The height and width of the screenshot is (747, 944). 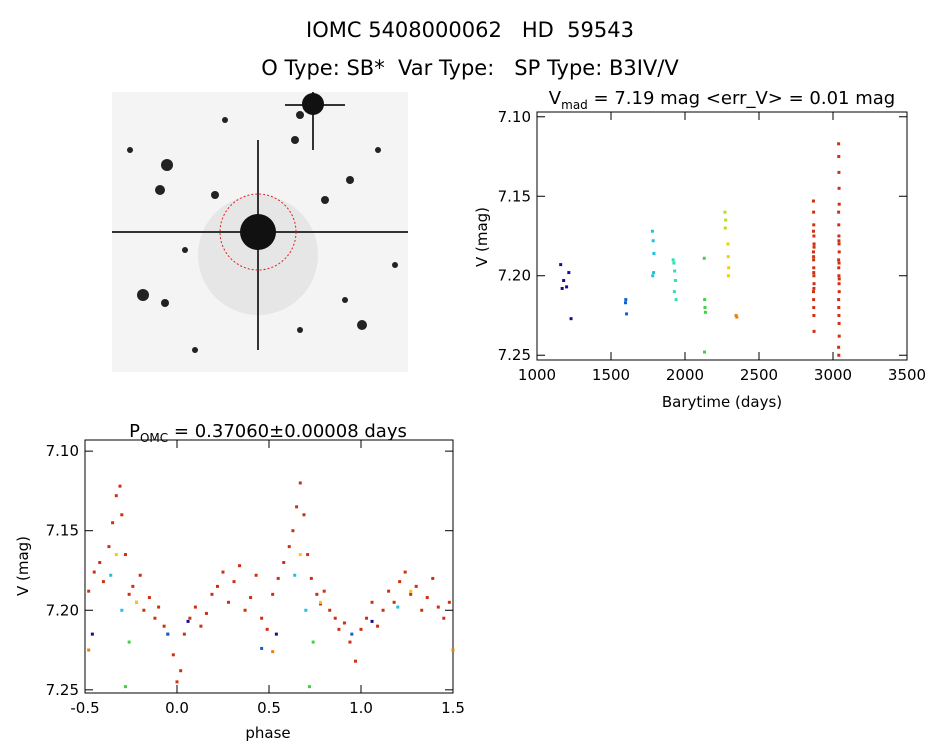 What do you see at coordinates (611, 375) in the screenshot?
I see `x-tick-label: 1500` at bounding box center [611, 375].